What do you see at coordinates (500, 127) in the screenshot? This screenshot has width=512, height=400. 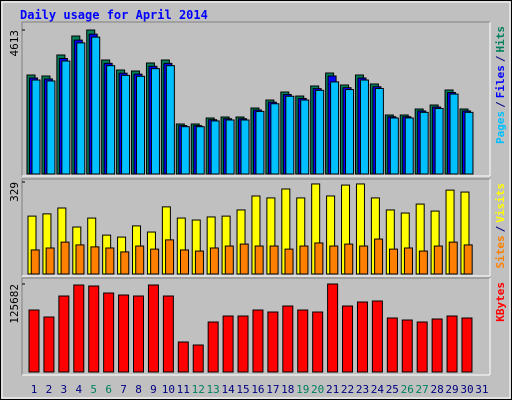 I see `legend-entry: Pages` at bounding box center [500, 127].